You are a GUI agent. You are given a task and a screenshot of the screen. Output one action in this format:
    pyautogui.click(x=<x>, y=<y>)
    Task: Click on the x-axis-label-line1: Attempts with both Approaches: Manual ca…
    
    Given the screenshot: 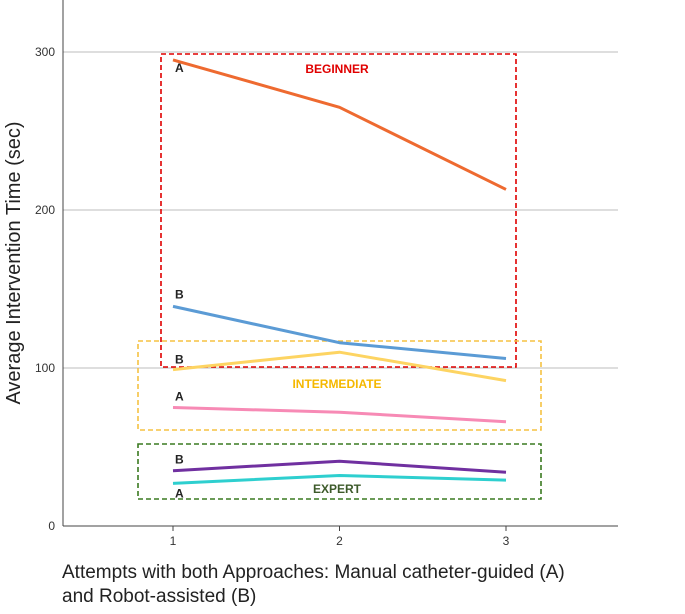 What is the action you would take?
    pyautogui.click(x=313, y=572)
    